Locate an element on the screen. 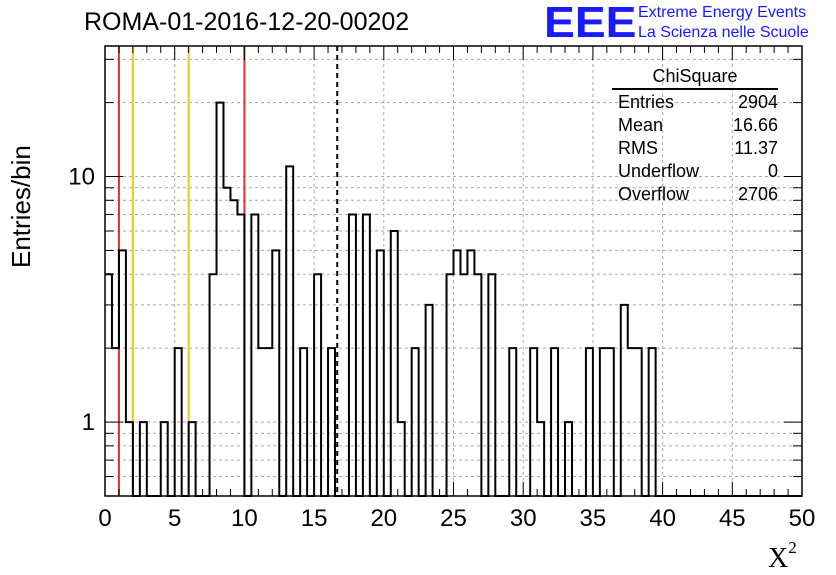 This screenshot has width=836, height=575. y-axis-title: Entries/bin is located at coordinates (26, 206).